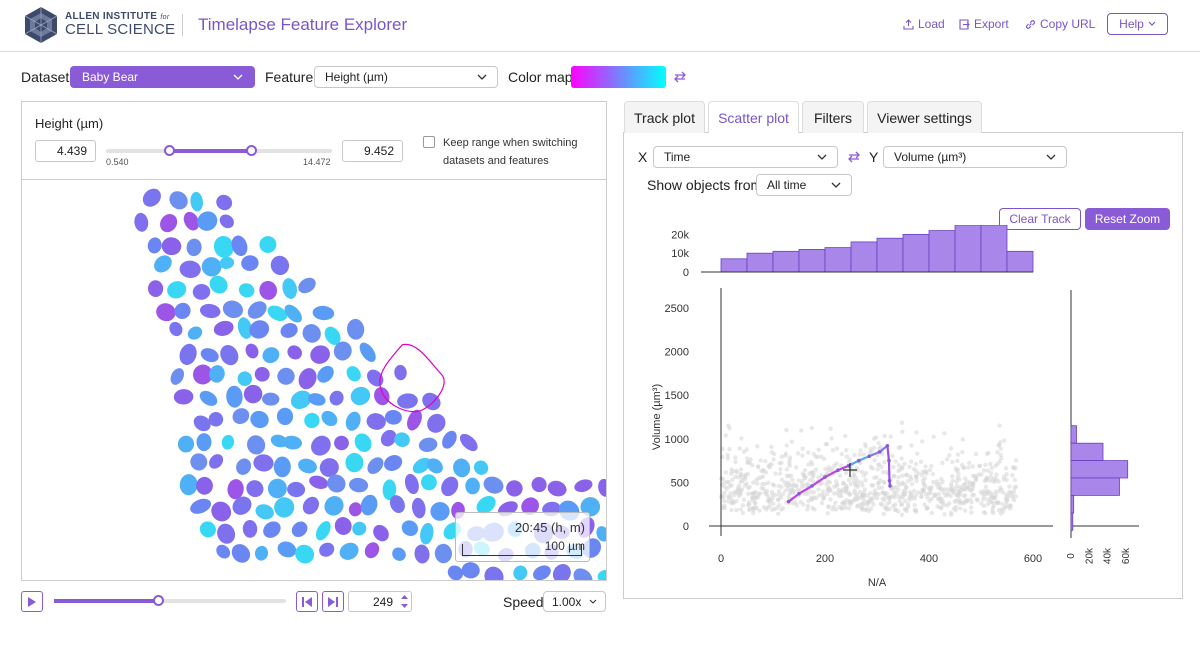 Image resolution: width=1200 pixels, height=660 pixels. I want to click on swap-axes-icon, so click(854, 157).